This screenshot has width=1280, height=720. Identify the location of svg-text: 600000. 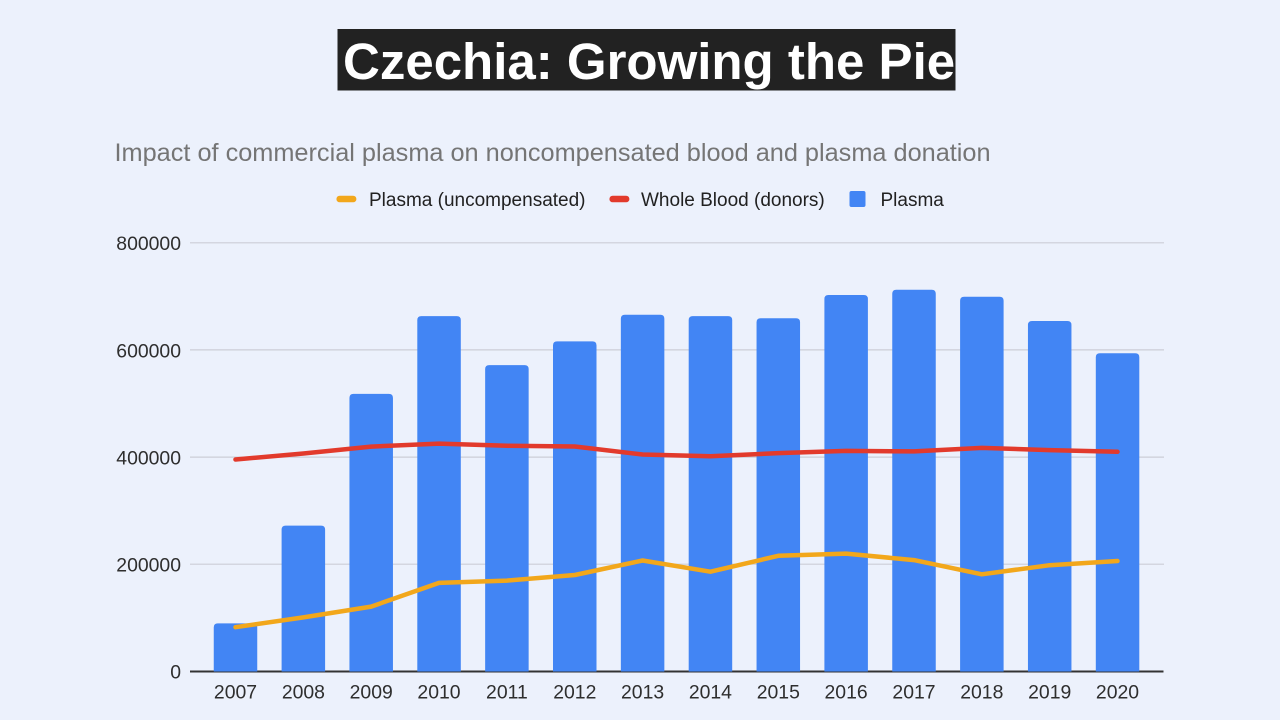
(148, 351).